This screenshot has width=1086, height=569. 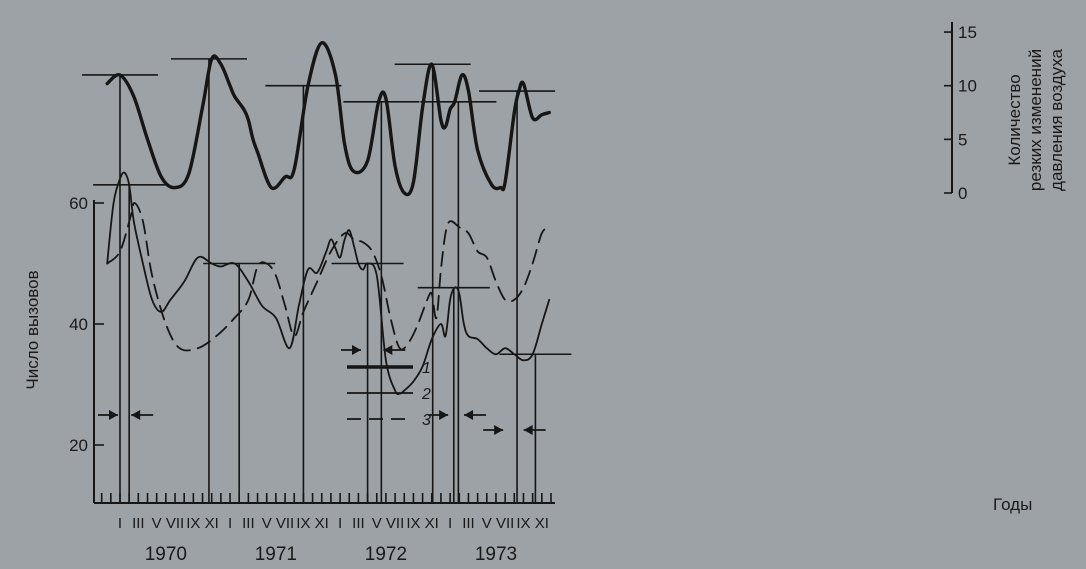 What do you see at coordinates (426, 420) in the screenshot?
I see `legend-label-3: 3` at bounding box center [426, 420].